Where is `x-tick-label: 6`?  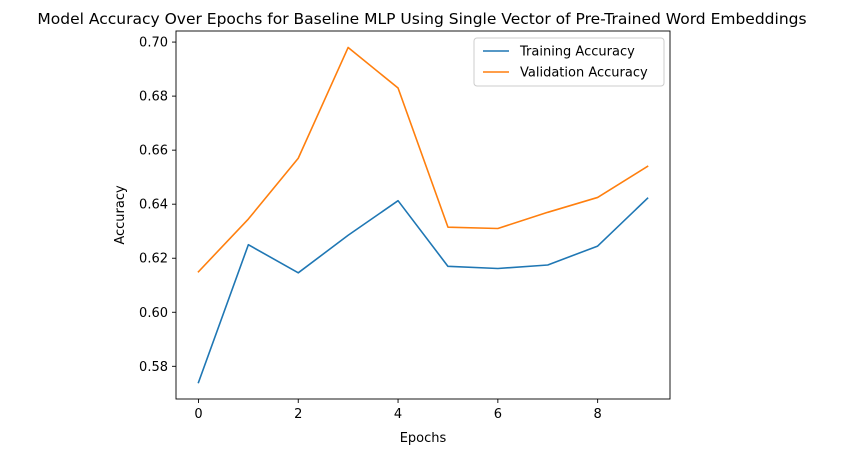
x-tick-label: 6 is located at coordinates (498, 414).